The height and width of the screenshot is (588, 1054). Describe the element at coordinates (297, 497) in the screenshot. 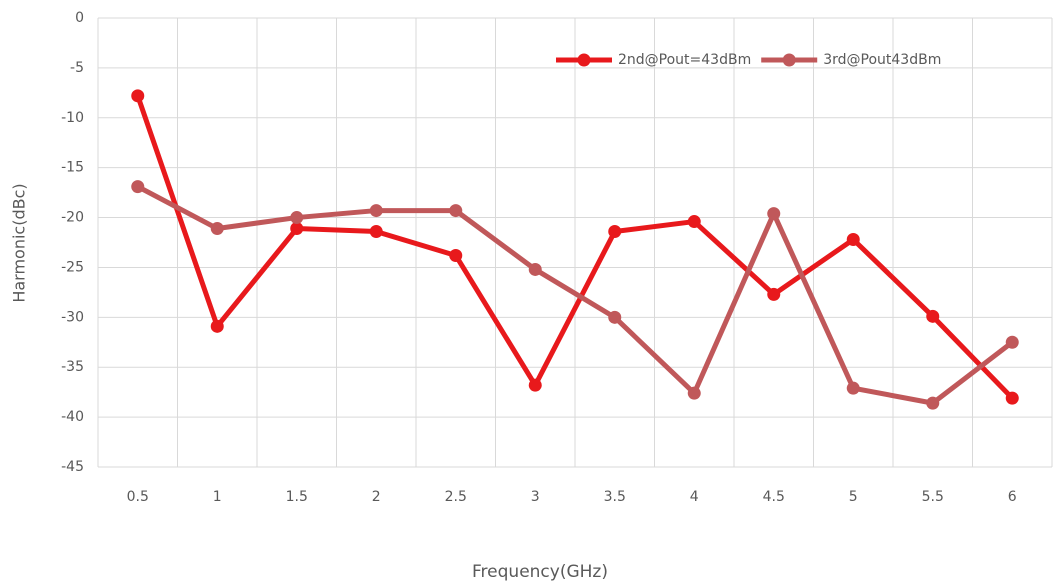

I see `x-tick-label: 1.5` at that location.